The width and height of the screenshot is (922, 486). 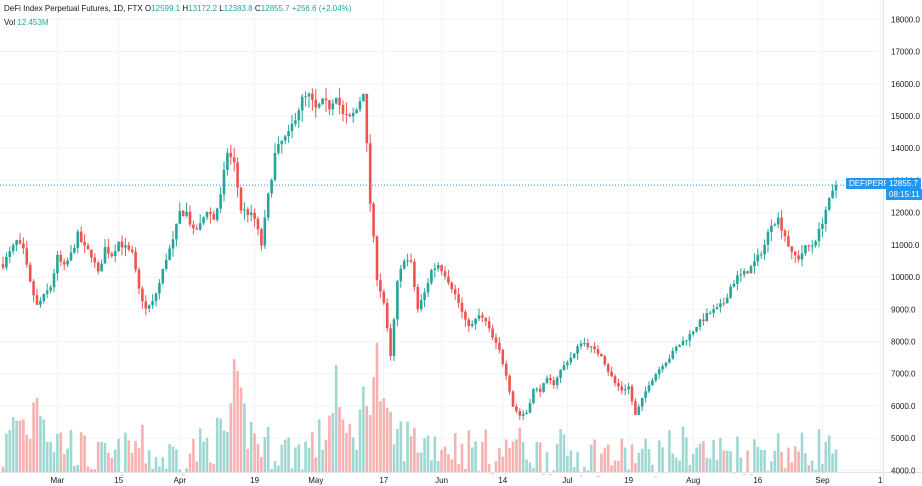 I want to click on y-tick-label: 10000.0, so click(x=905, y=277).